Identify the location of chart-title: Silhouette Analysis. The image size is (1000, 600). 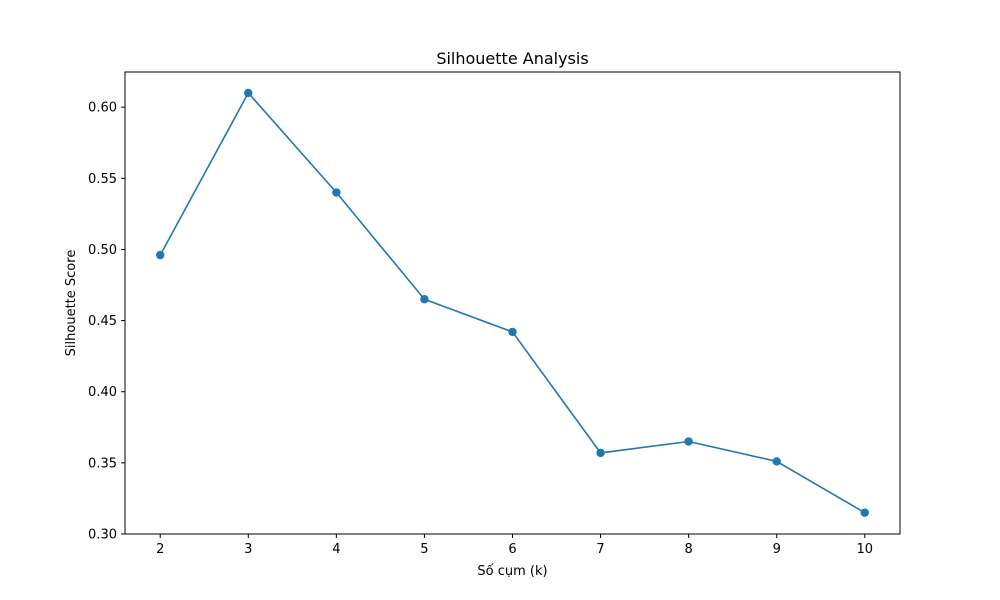
(512, 58).